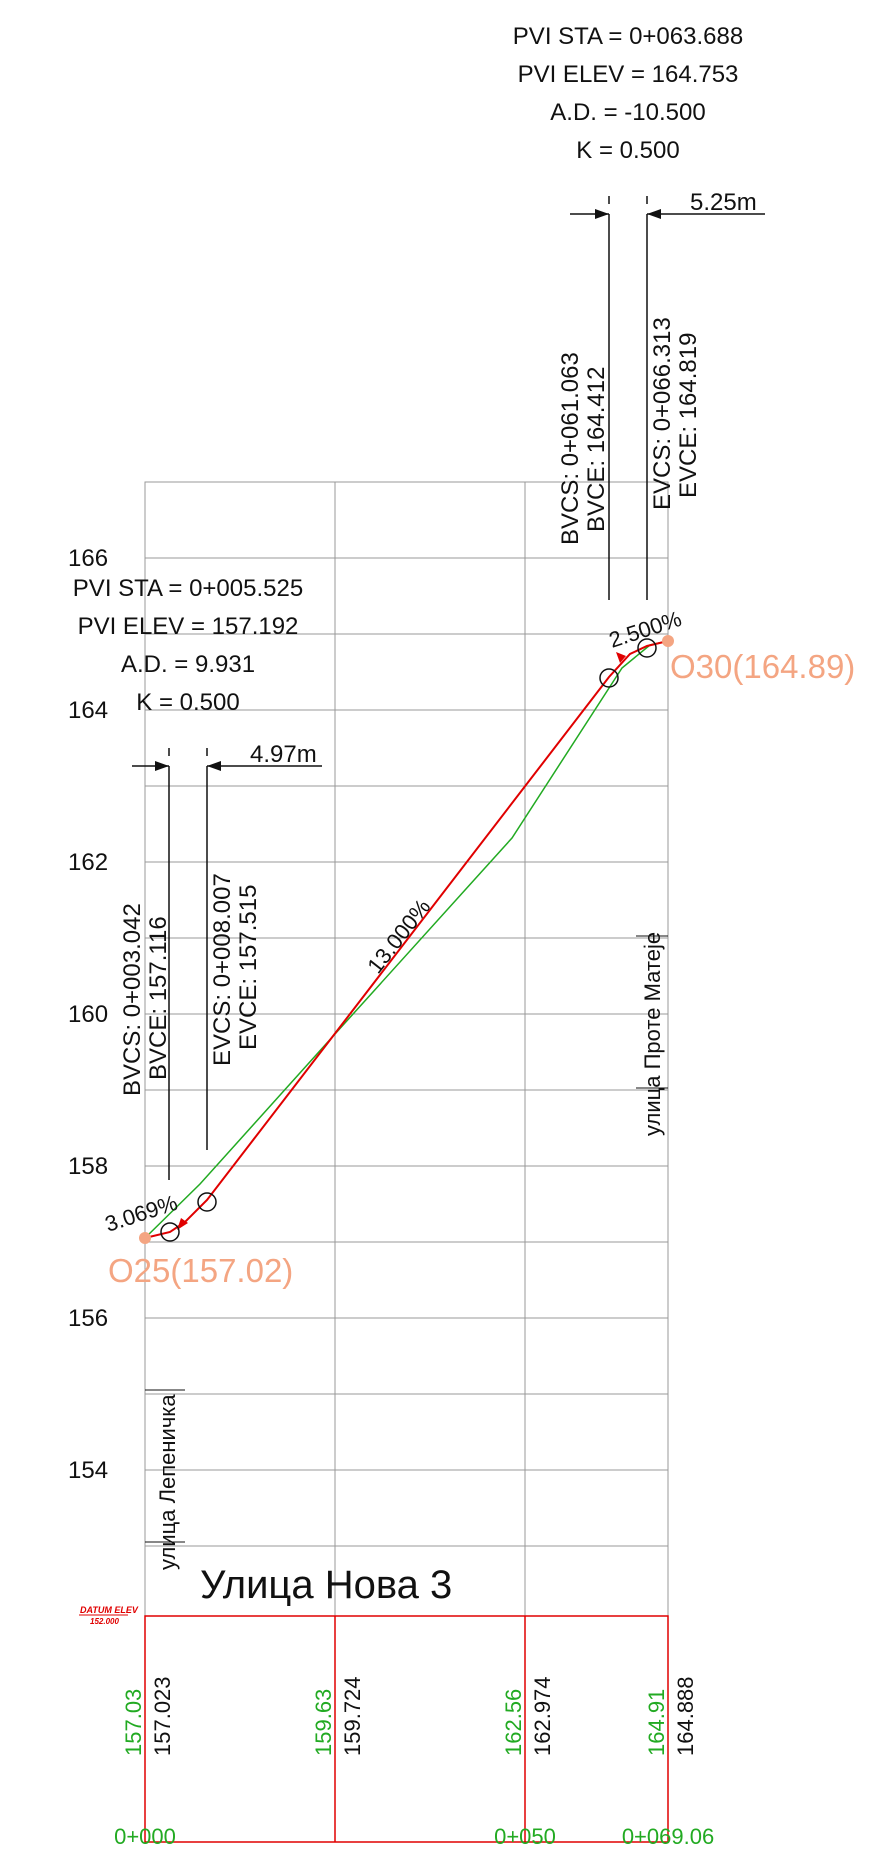 The image size is (892, 1860). Describe the element at coordinates (109, 1615) in the screenshot. I see `datum-label: DATUM ELEV 152.000` at that location.